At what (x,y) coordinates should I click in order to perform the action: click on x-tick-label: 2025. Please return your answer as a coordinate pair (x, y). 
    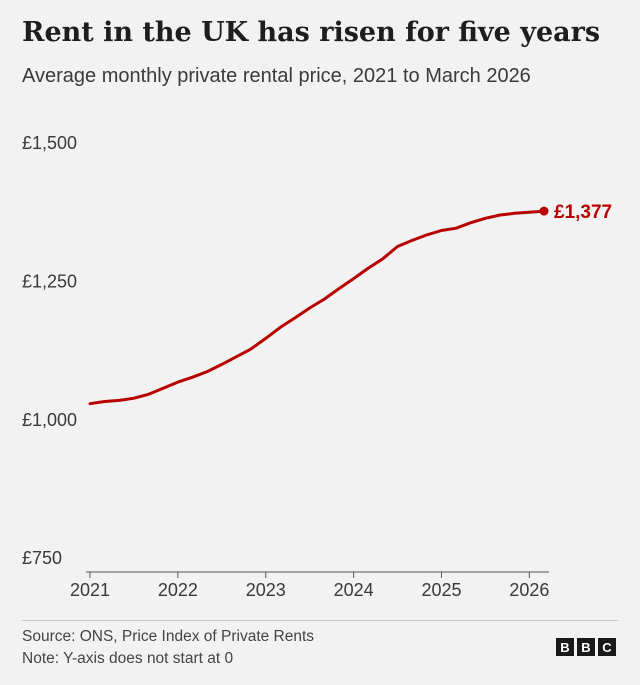
    Looking at the image, I should click on (441, 590).